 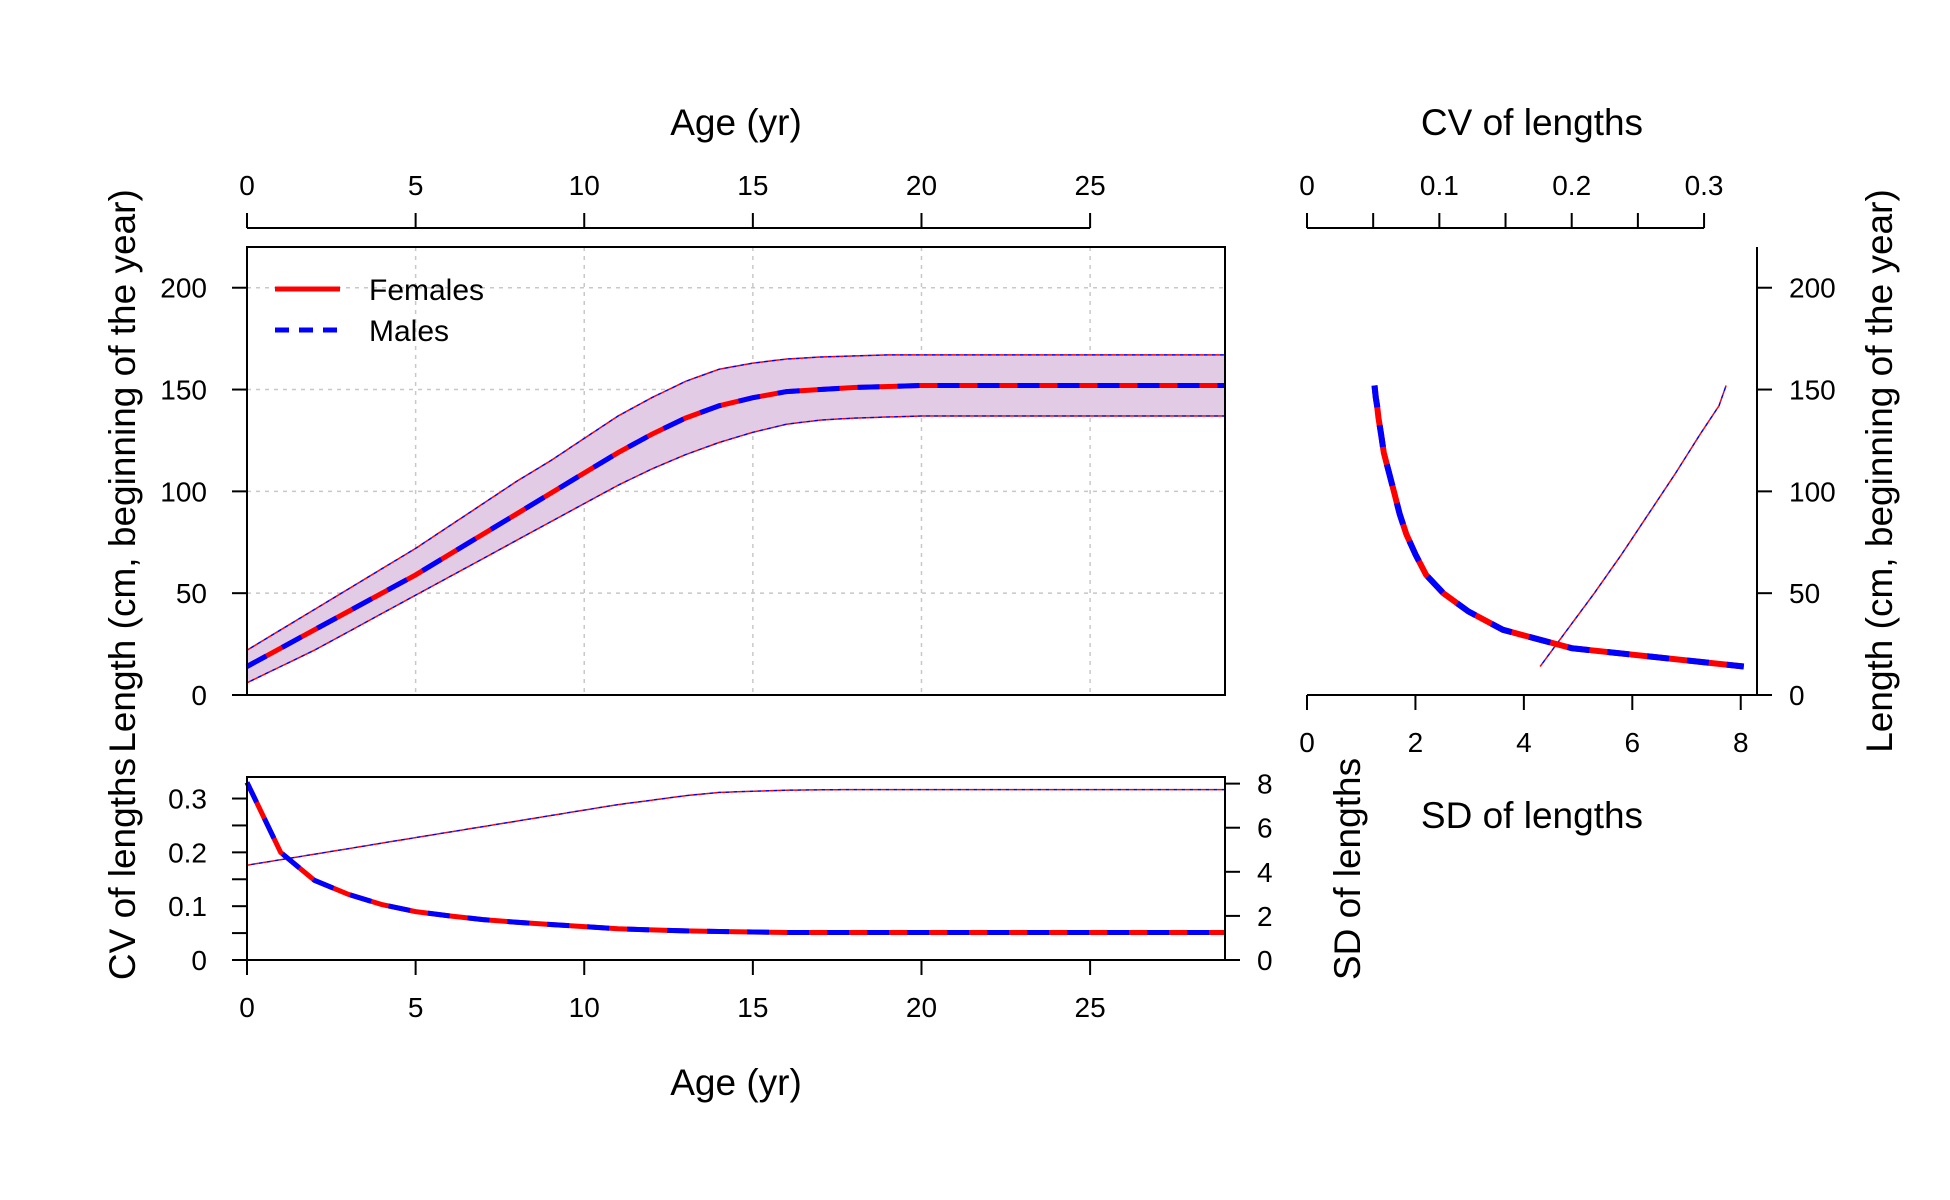 What do you see at coordinates (409, 331) in the screenshot?
I see `legend-label-males: Males` at bounding box center [409, 331].